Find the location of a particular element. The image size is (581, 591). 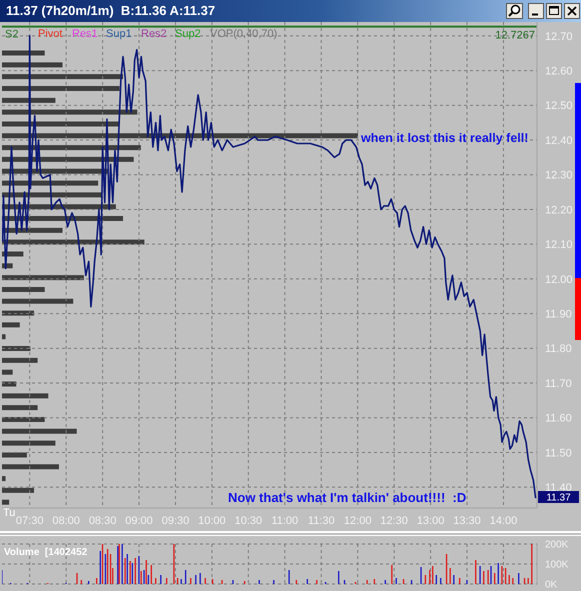

chart-title: Volume [1402452 is located at coordinates (46, 552).